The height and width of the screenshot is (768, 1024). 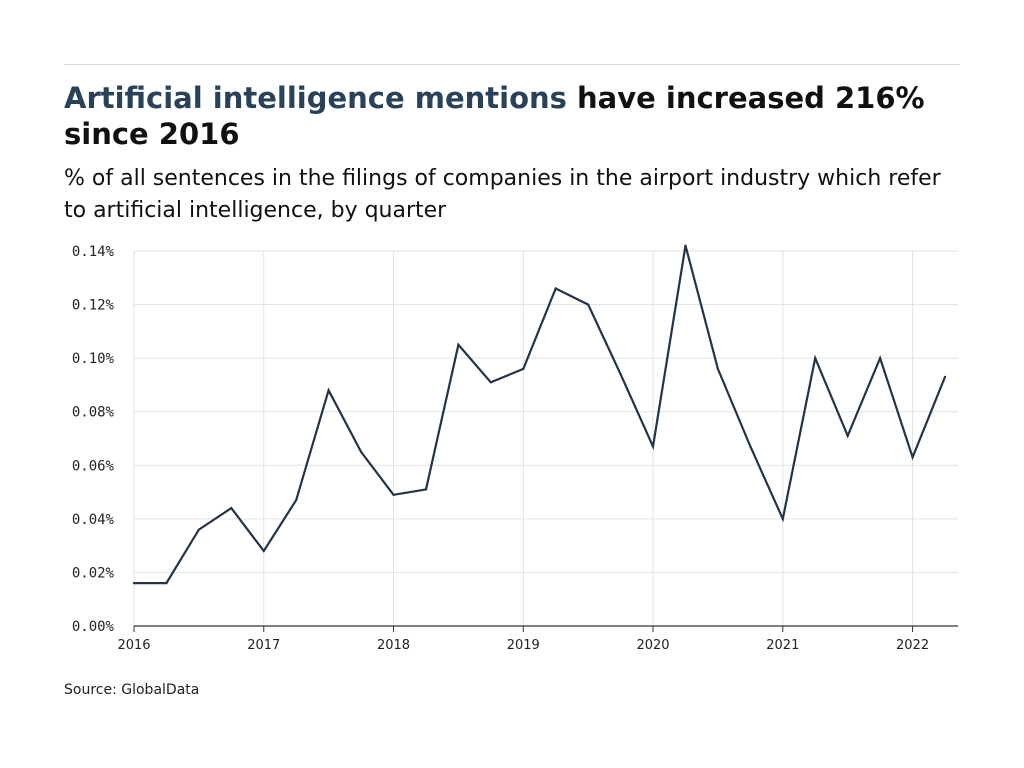 I want to click on y-tick-label: 0.08%, so click(x=93, y=413).